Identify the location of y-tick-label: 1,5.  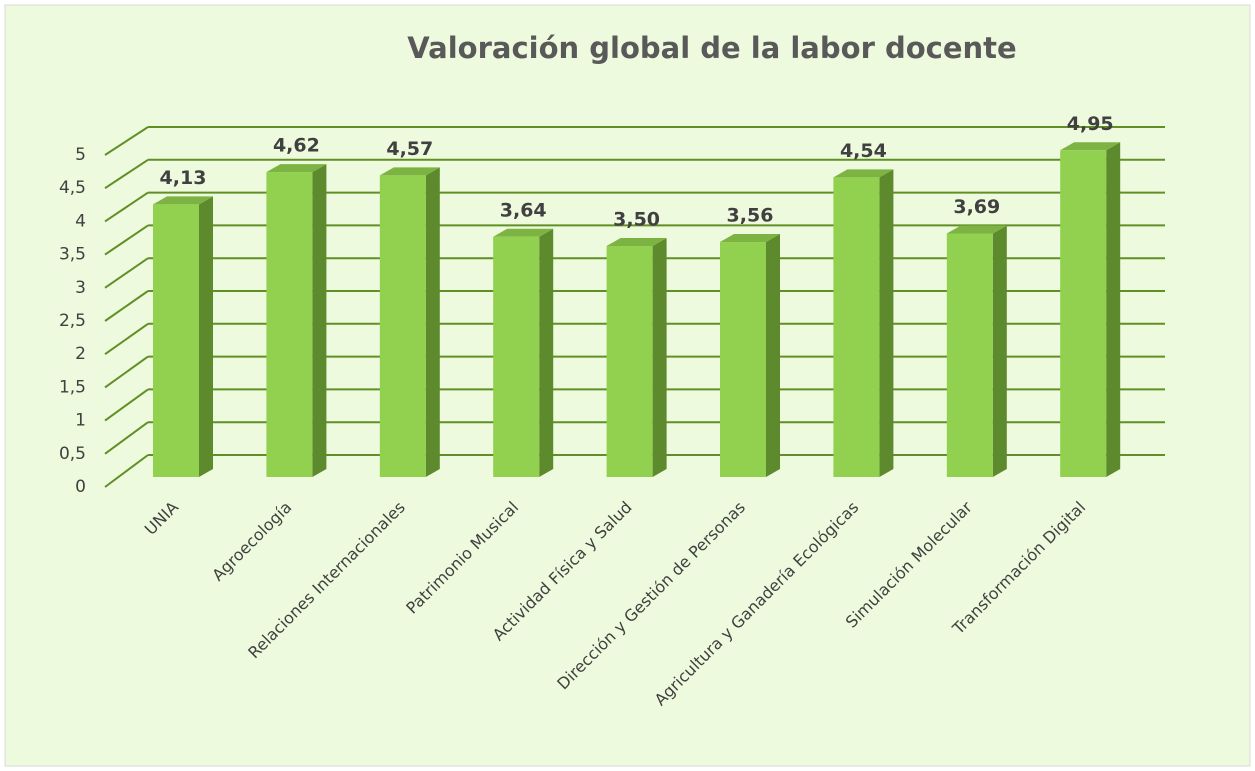
(72, 387).